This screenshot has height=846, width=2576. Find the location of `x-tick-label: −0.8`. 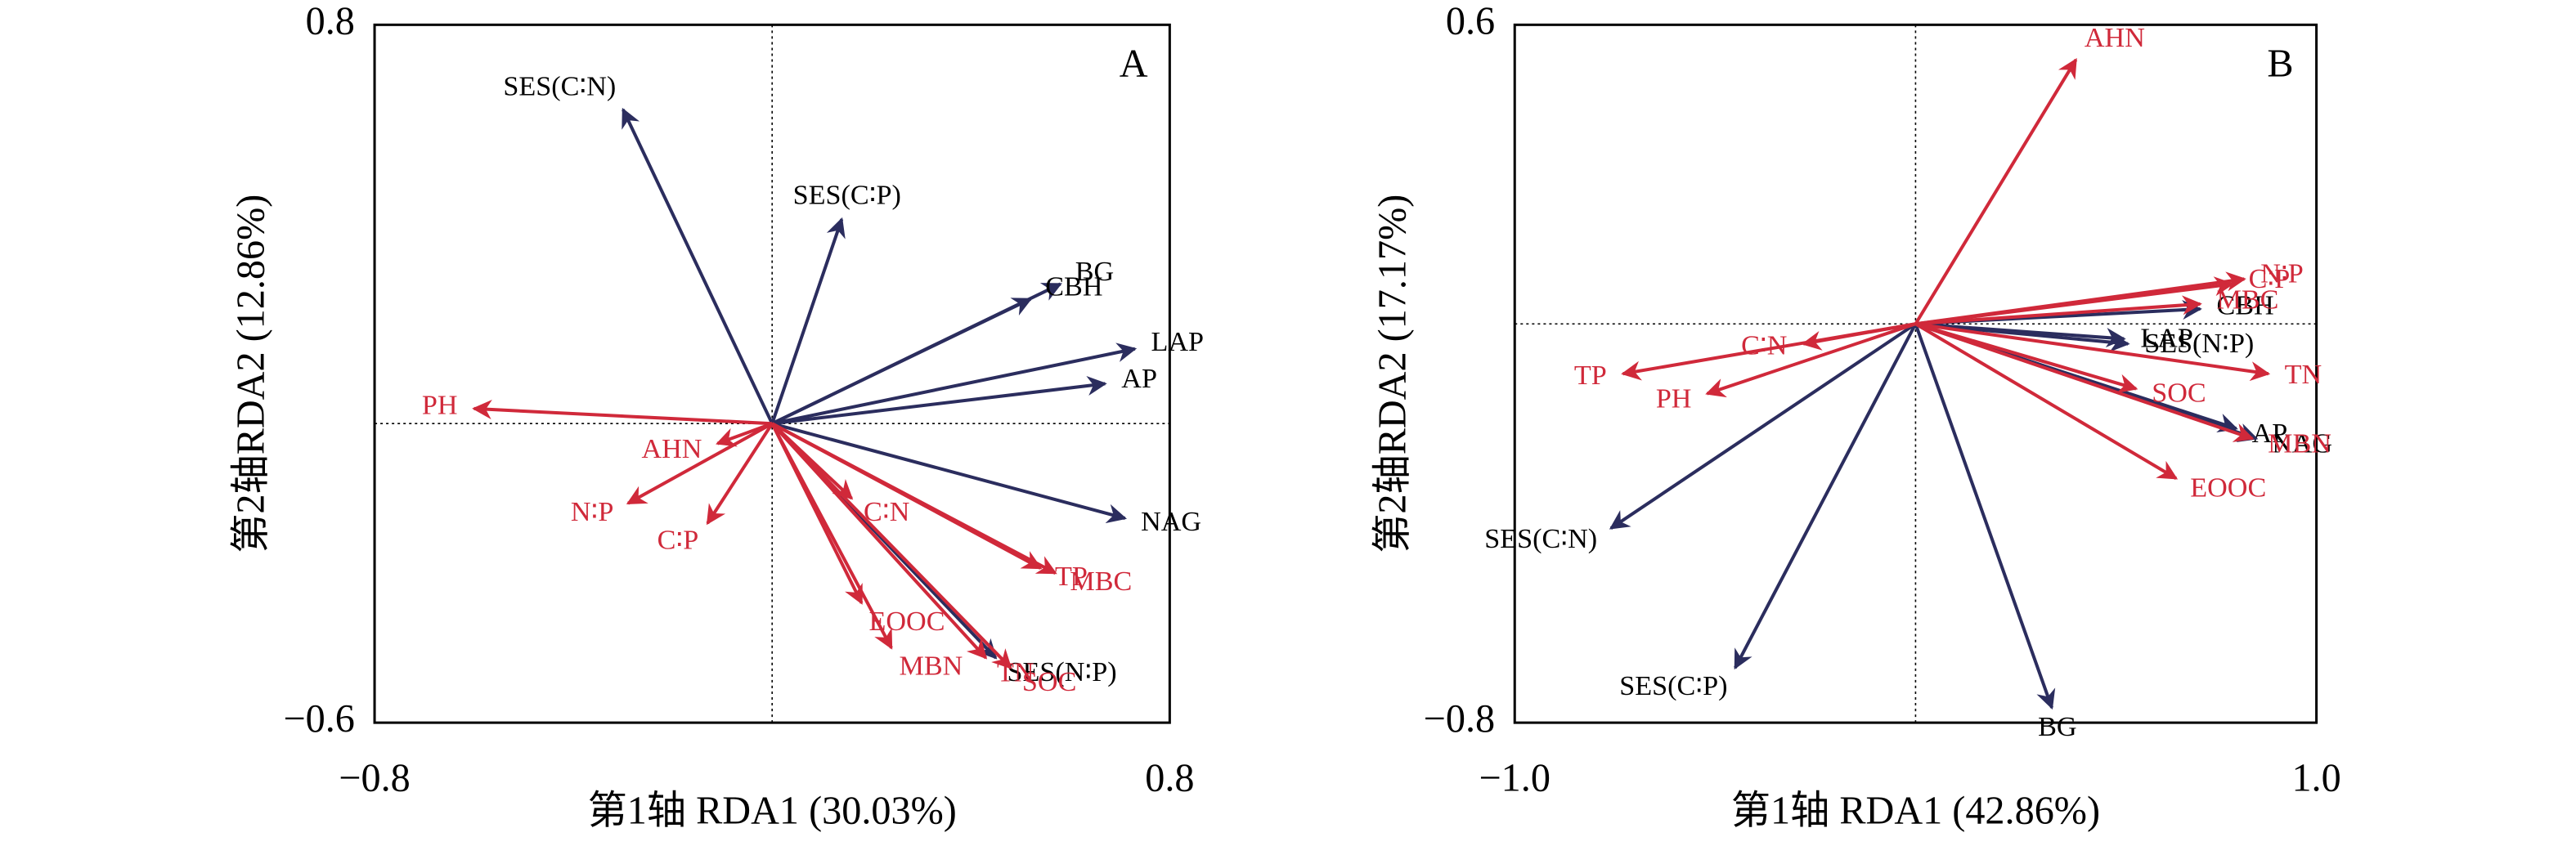

x-tick-label: −0.8 is located at coordinates (374, 778).